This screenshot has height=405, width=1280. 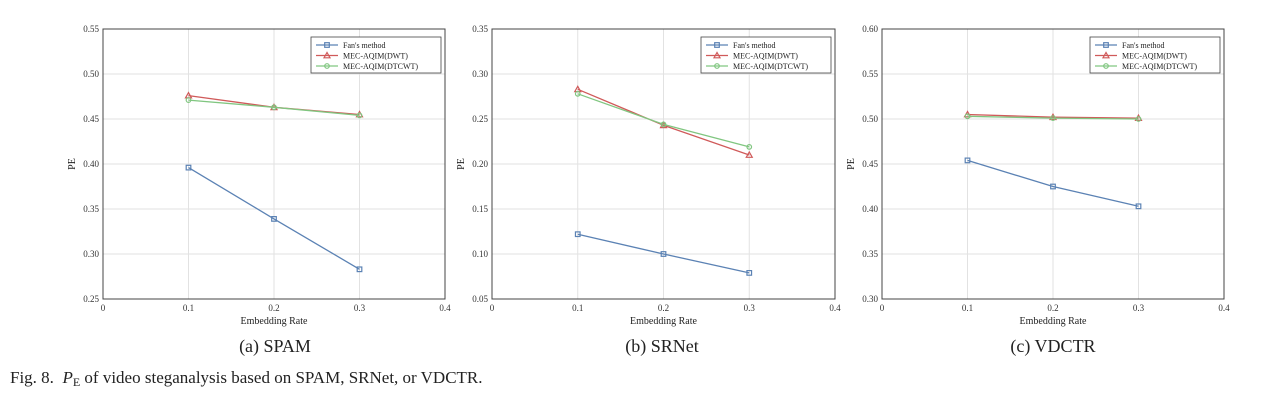 What do you see at coordinates (870, 29) in the screenshot?
I see `y-tick-label: 0.60` at bounding box center [870, 29].